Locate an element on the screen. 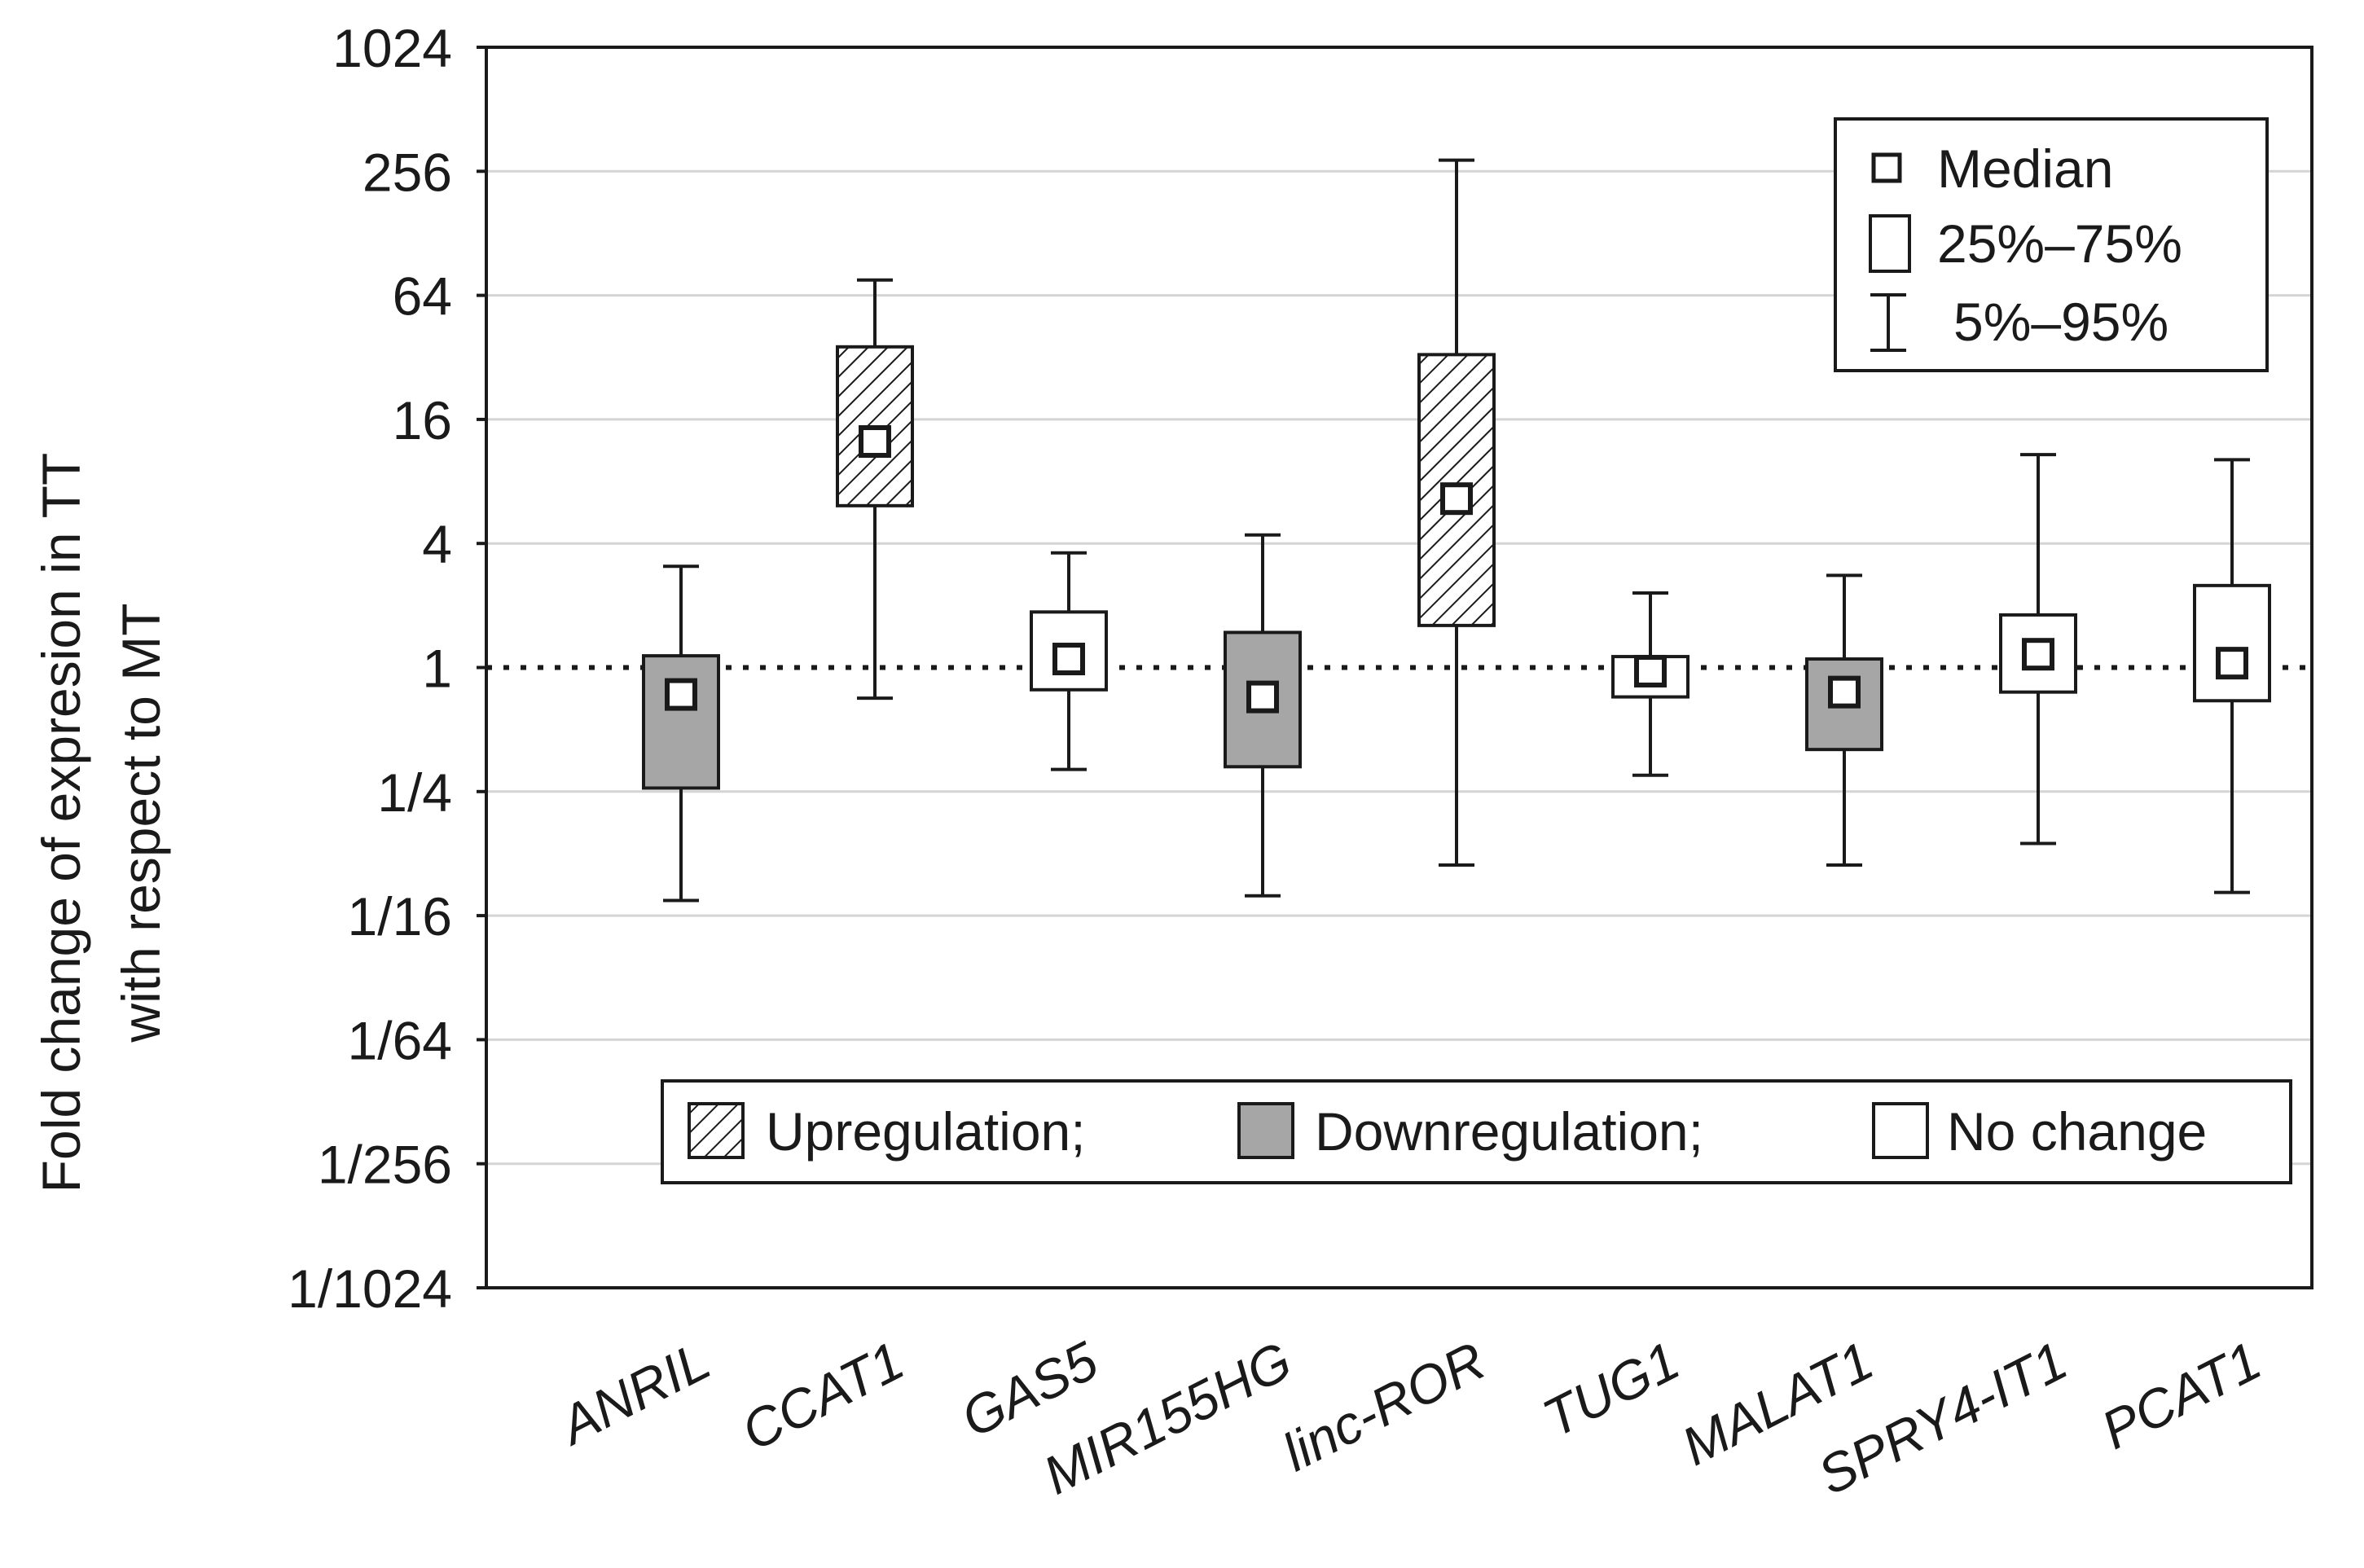  box-PCAT1 is located at coordinates (2232, 676).